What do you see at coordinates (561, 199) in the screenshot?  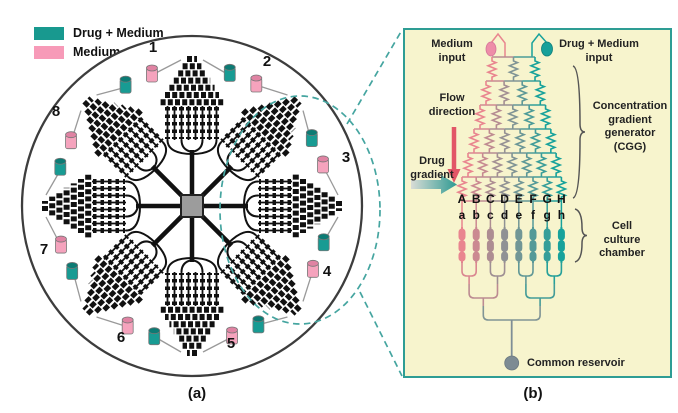 I see `chamber-letter-H: H` at bounding box center [561, 199].